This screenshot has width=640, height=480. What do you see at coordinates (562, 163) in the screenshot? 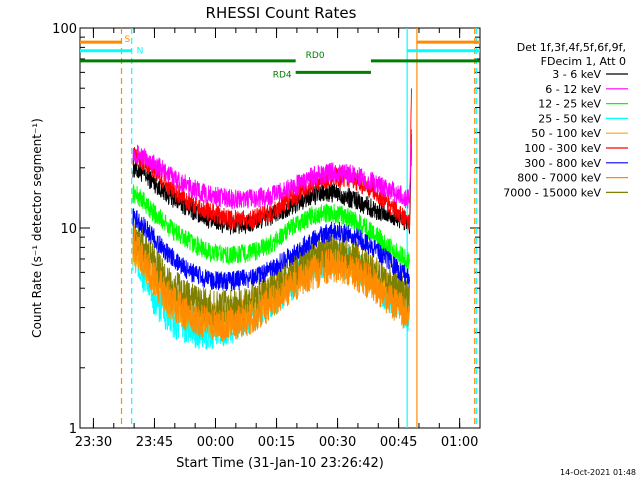
I see `legend-label: 300 - 800 keV` at bounding box center [562, 163].